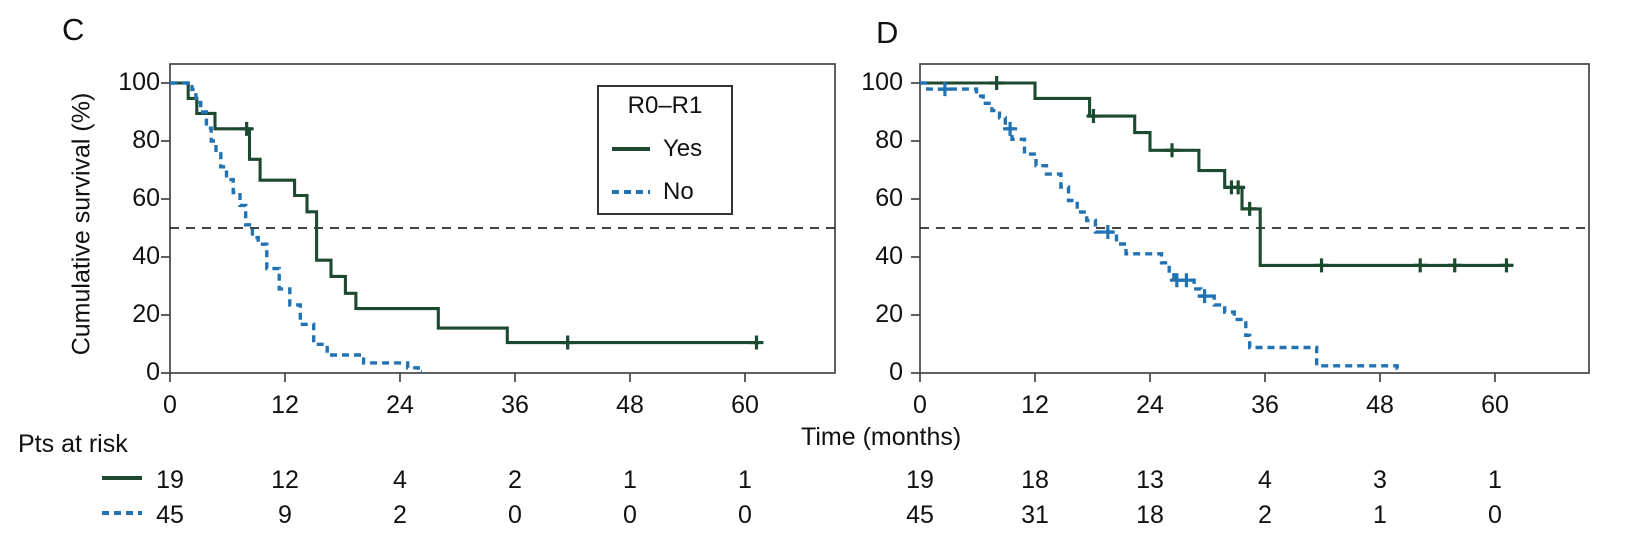 This screenshot has height=550, width=1638. What do you see at coordinates (1035, 480) in the screenshot?
I see `risk-value-yes: 18` at bounding box center [1035, 480].